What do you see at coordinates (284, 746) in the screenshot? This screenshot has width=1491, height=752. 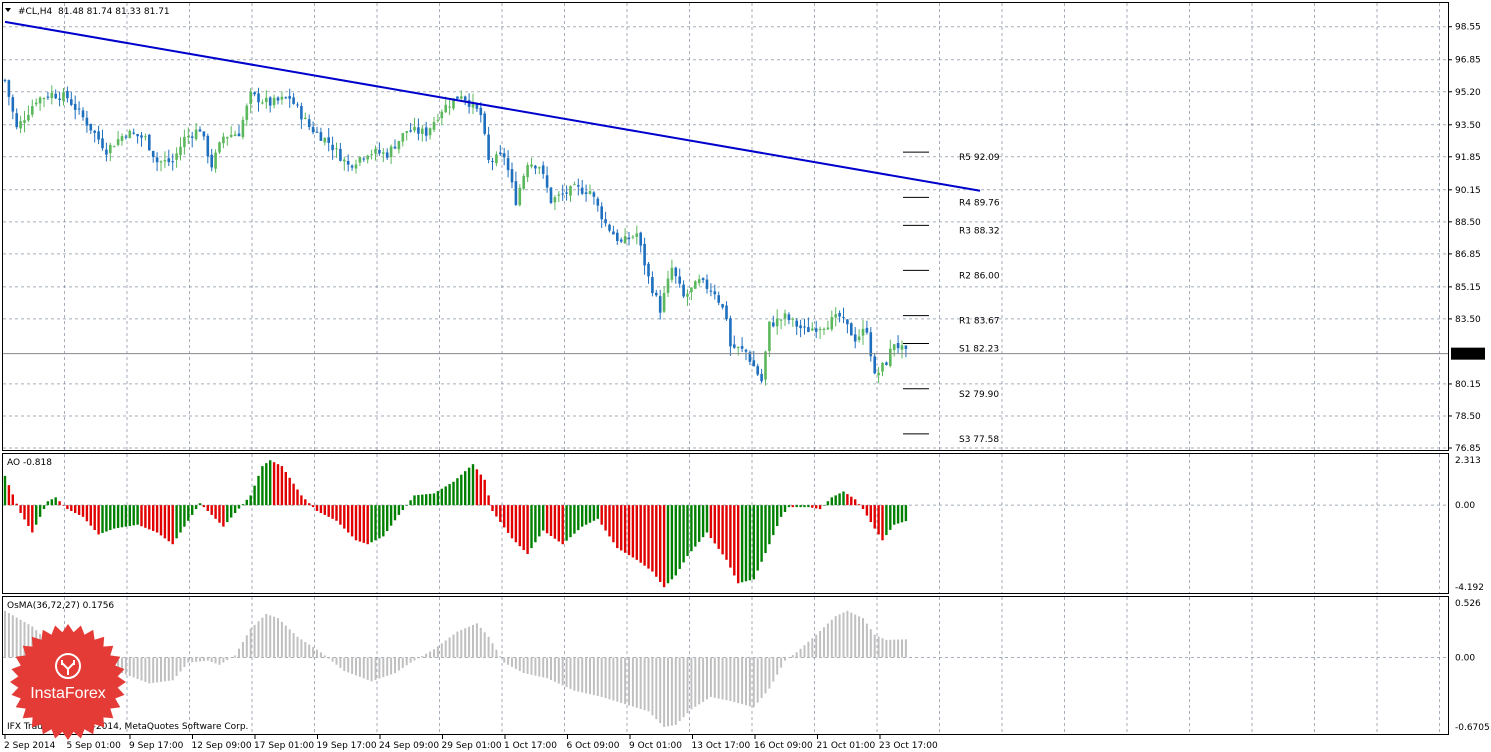 I see `x-tick-label: 17 Sep 01:00` at bounding box center [284, 746].